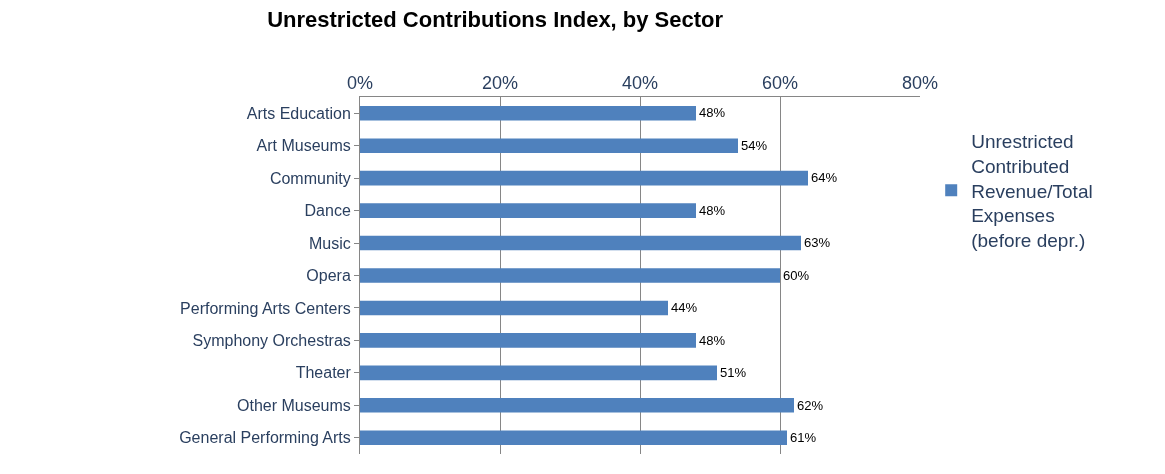 The width and height of the screenshot is (1165, 474). What do you see at coordinates (920, 82) in the screenshot?
I see `x-tick-label: 80%` at bounding box center [920, 82].